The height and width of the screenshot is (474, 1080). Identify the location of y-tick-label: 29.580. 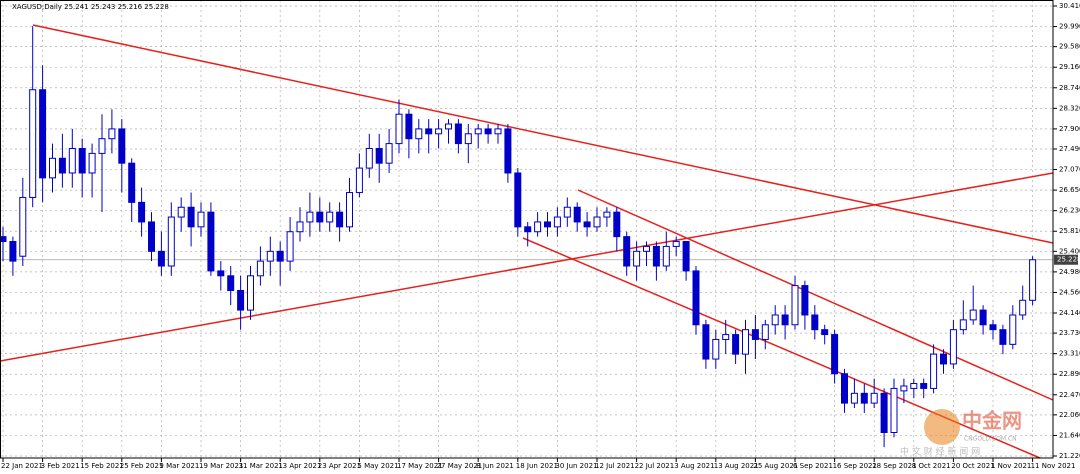
(1069, 47).